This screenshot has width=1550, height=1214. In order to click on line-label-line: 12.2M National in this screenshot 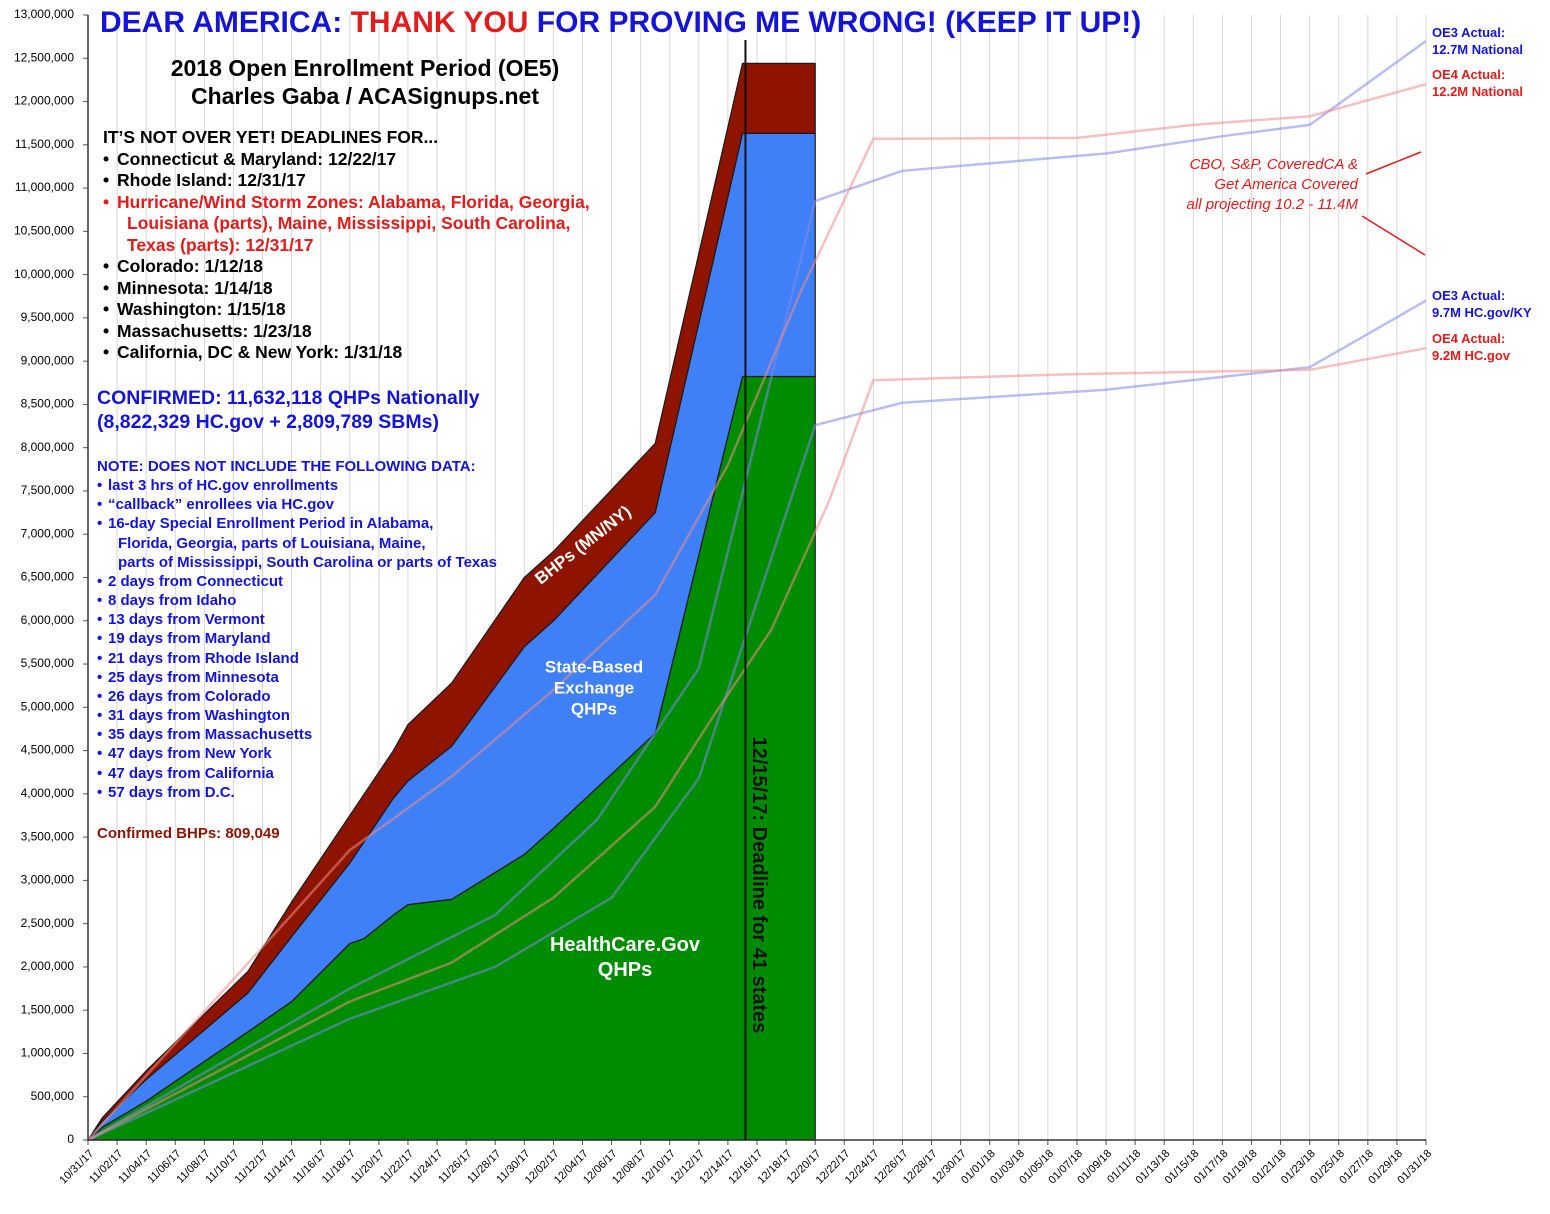, I will do `click(1478, 91)`.